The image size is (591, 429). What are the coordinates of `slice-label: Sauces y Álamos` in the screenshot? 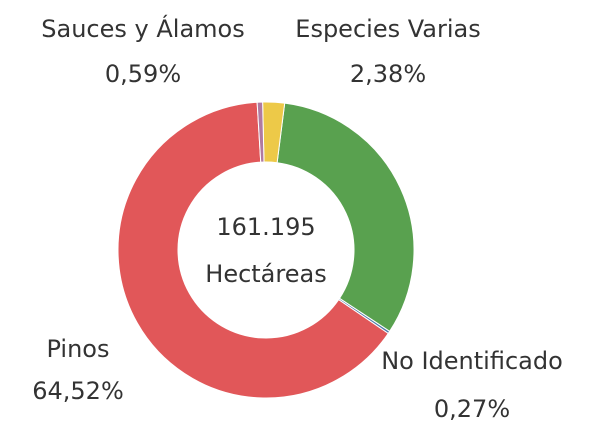 It's located at (142, 28).